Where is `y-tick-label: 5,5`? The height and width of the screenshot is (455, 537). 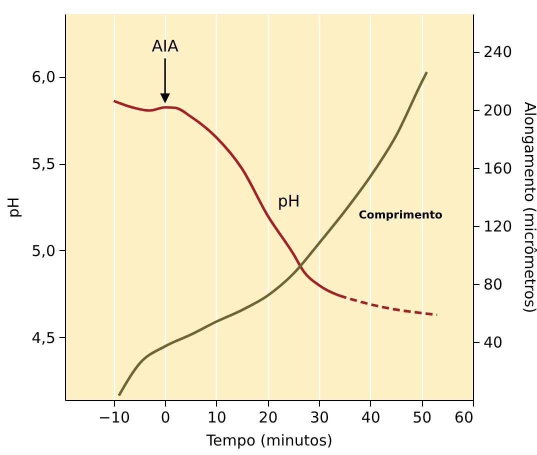 y-tick-label: 5,5 is located at coordinates (44, 164).